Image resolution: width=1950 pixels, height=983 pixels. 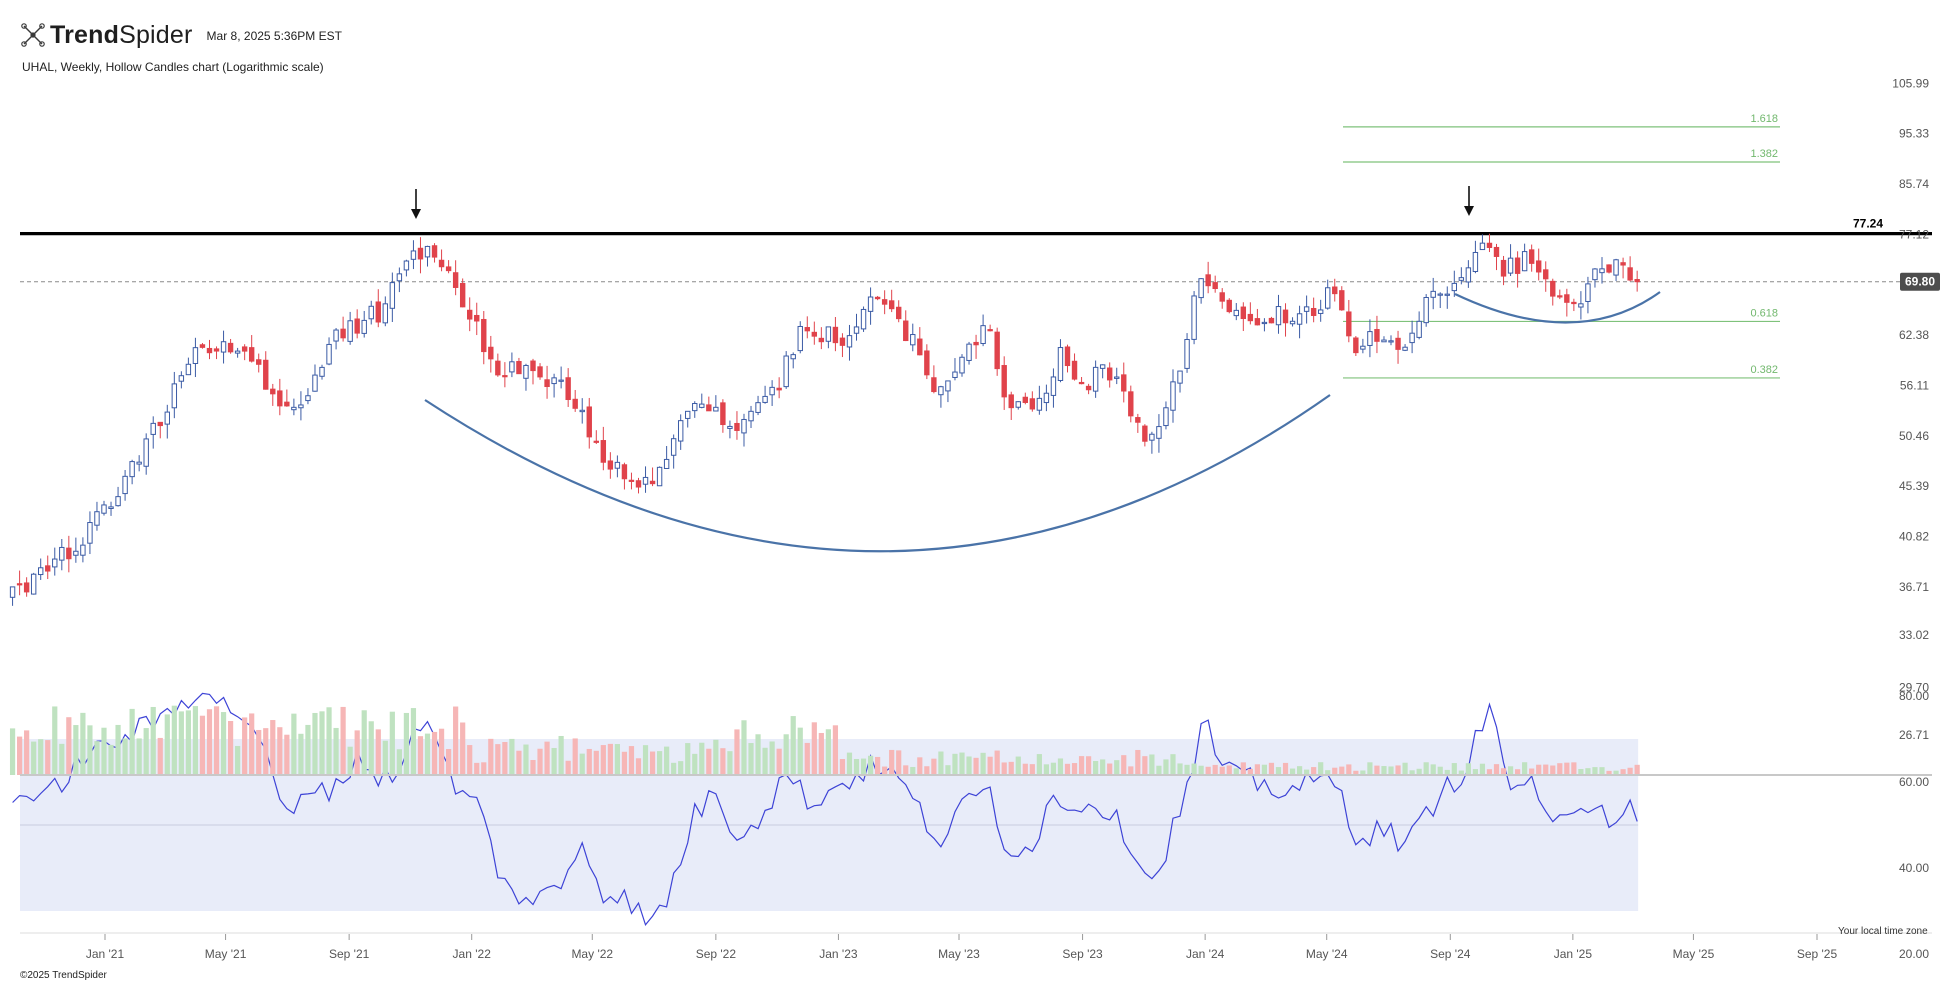 I want to click on time-tick-label: Sep '25, so click(x=1817, y=954).